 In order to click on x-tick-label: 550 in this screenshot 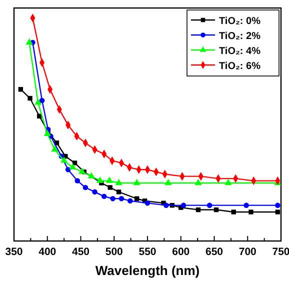, I will do `click(147, 252)`.